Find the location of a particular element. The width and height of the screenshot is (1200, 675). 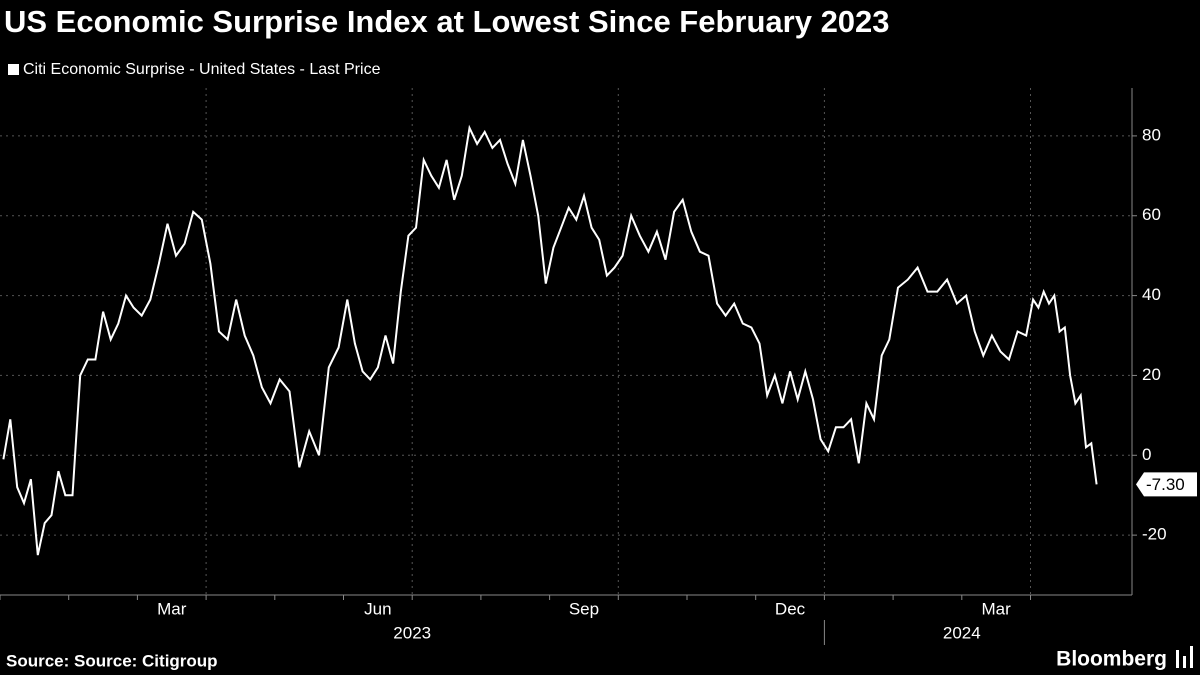

year-label: 2023 is located at coordinates (412, 632).